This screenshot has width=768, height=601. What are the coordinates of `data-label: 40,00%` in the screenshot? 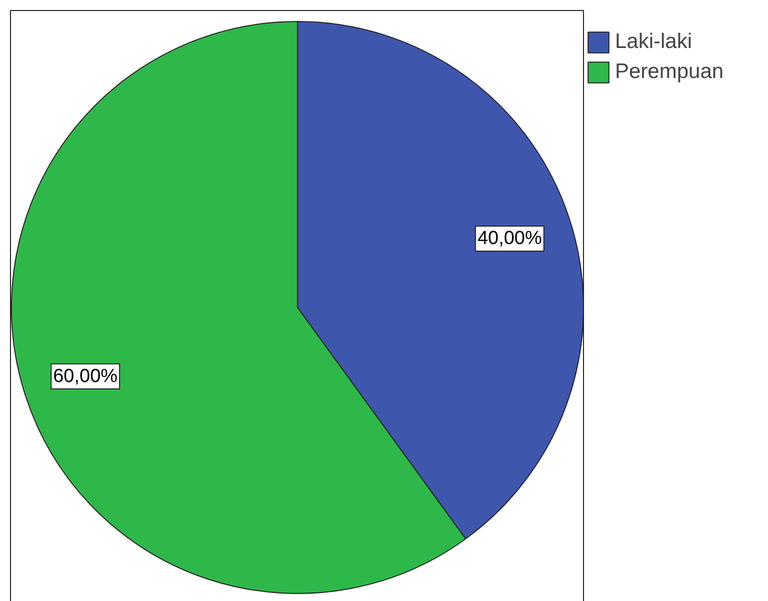 It's located at (509, 239).